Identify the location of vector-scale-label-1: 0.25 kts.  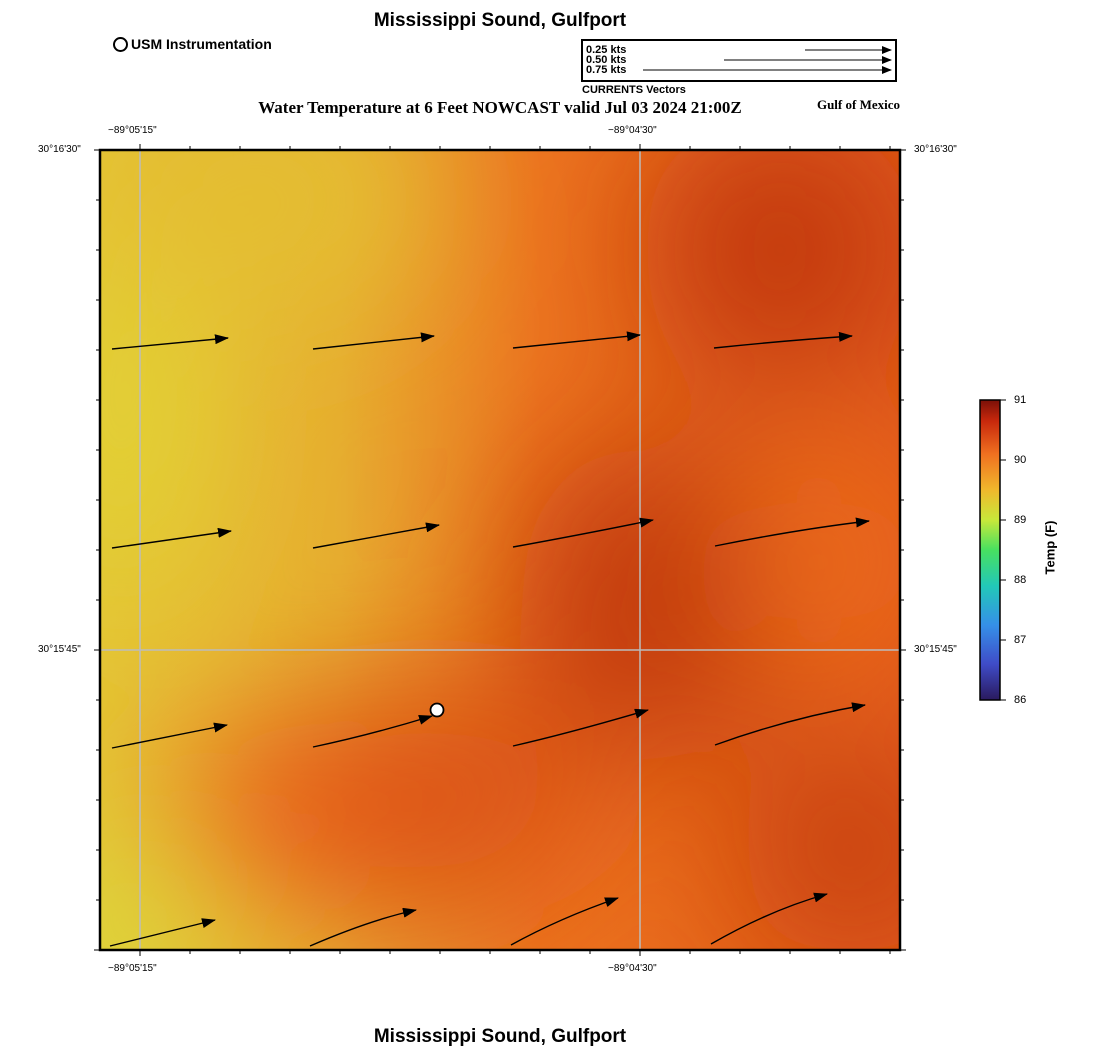
(606, 50).